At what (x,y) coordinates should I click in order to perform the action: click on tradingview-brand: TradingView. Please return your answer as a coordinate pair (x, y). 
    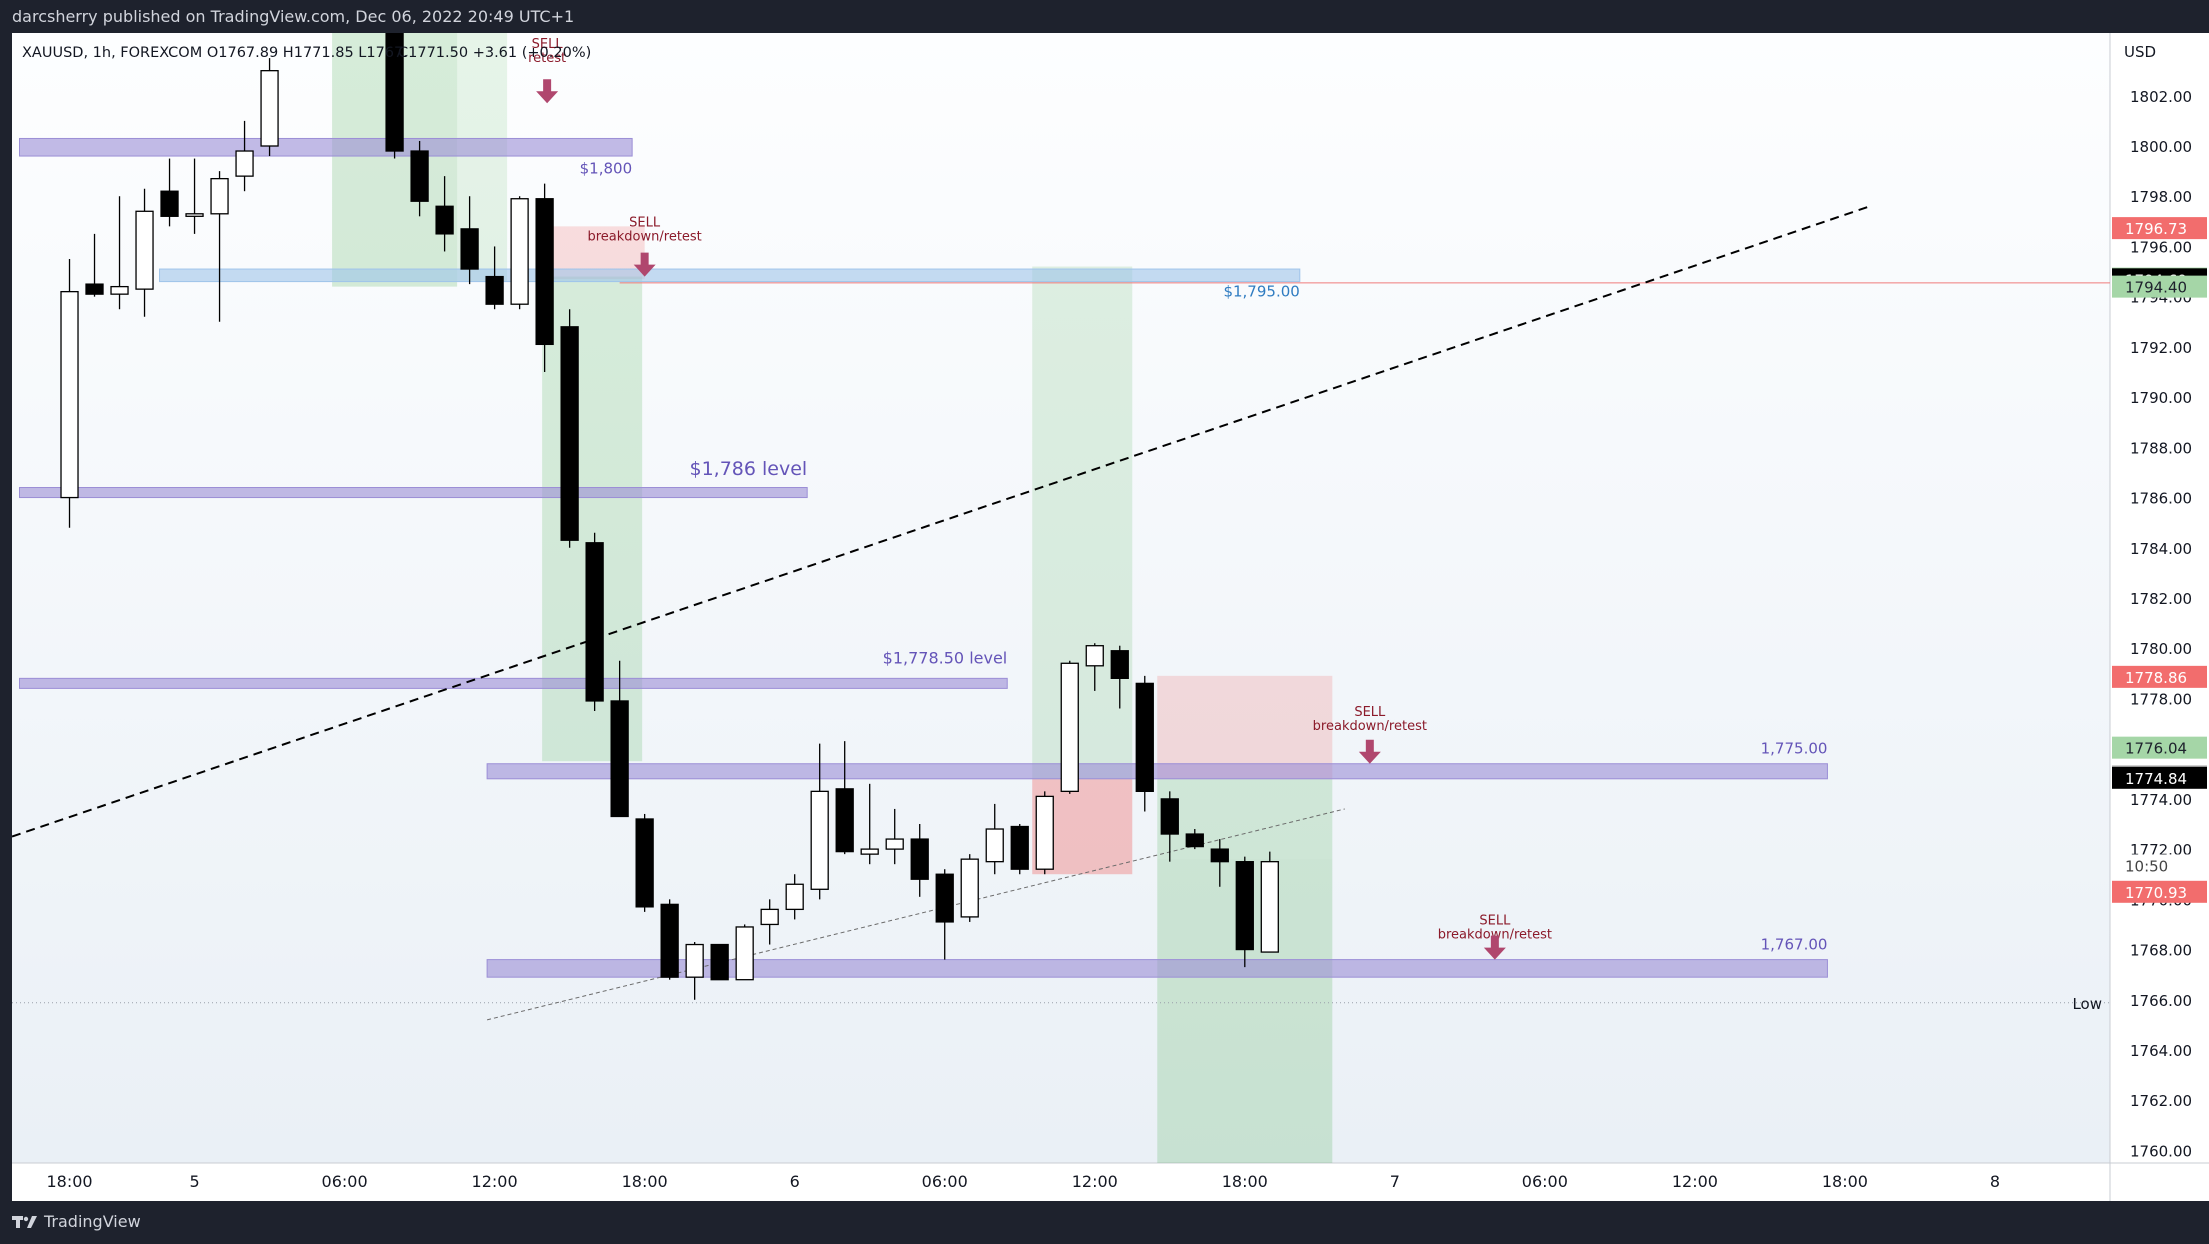
    Looking at the image, I should click on (76, 1221).